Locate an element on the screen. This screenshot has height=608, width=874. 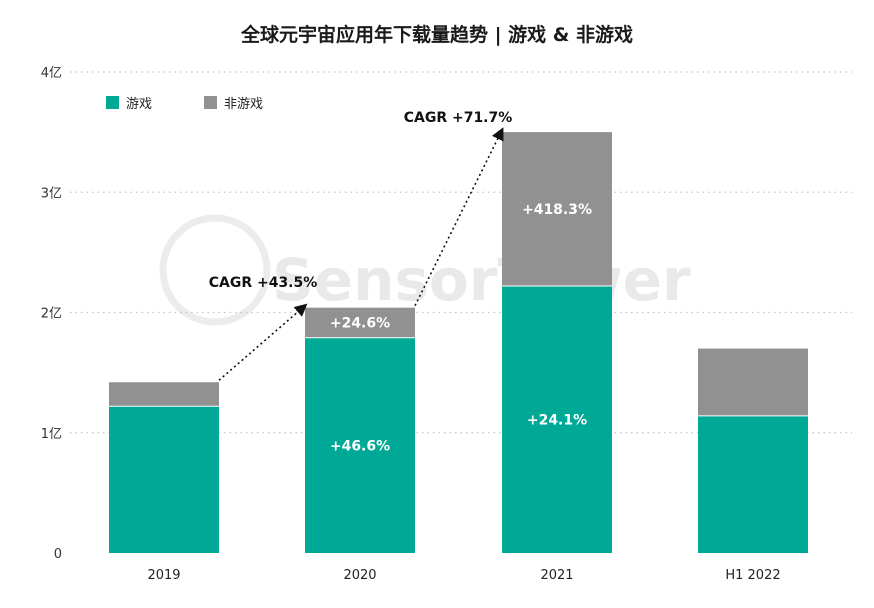
bar-data-label: +418.3% is located at coordinates (557, 210).